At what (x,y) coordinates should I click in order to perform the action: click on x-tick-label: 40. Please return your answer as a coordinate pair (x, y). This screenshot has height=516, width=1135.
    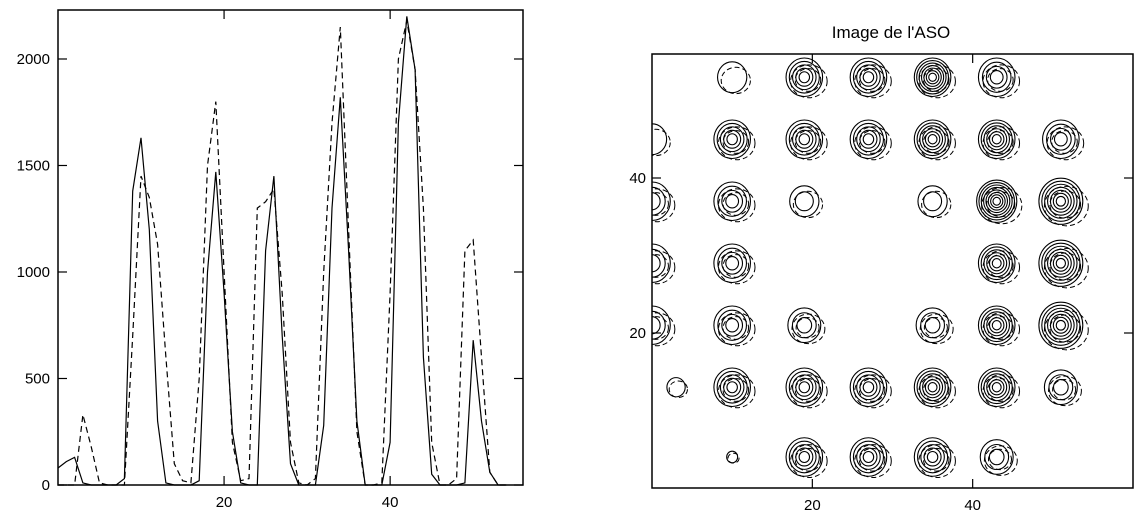
    Looking at the image, I should click on (390, 502).